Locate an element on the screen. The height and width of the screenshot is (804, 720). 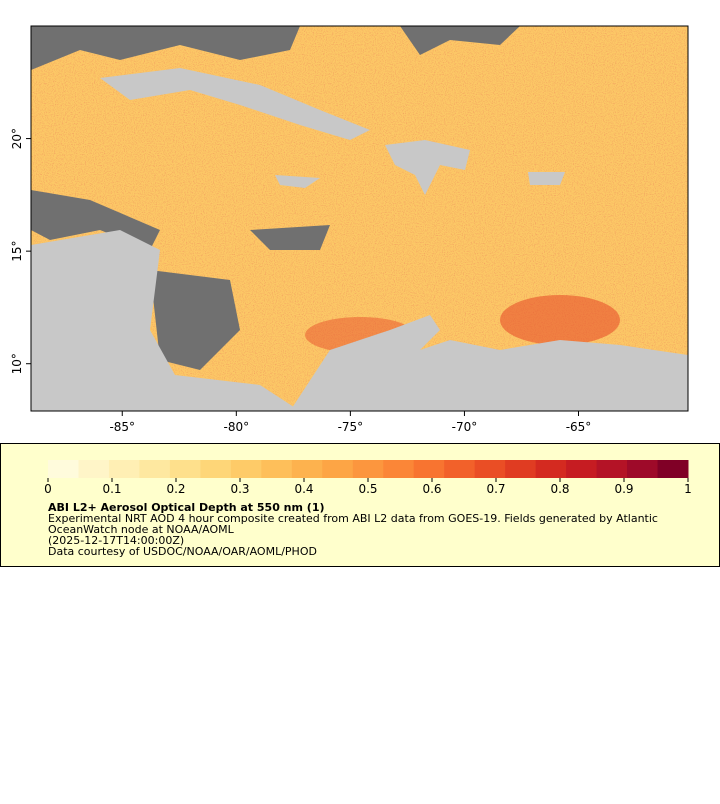
aod-high is located at coordinates (560, 320).